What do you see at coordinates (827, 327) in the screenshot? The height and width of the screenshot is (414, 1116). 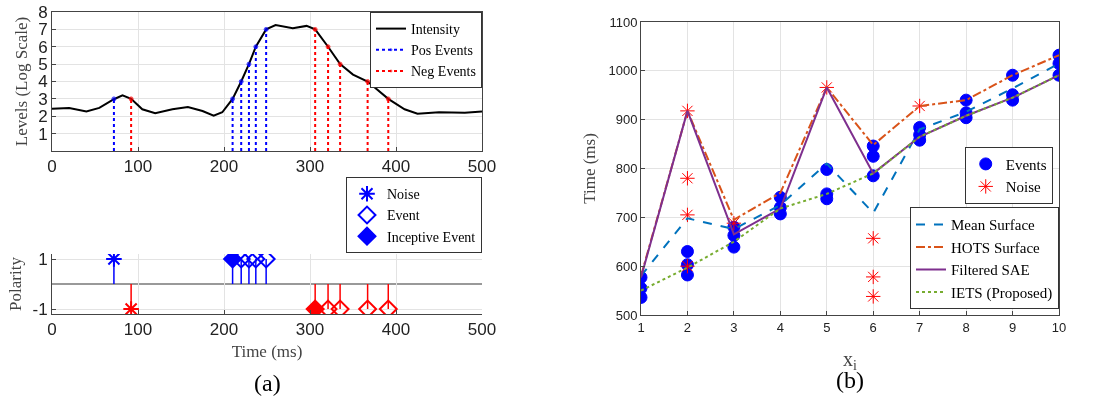 I see `x-tick-label: 5` at bounding box center [827, 327].